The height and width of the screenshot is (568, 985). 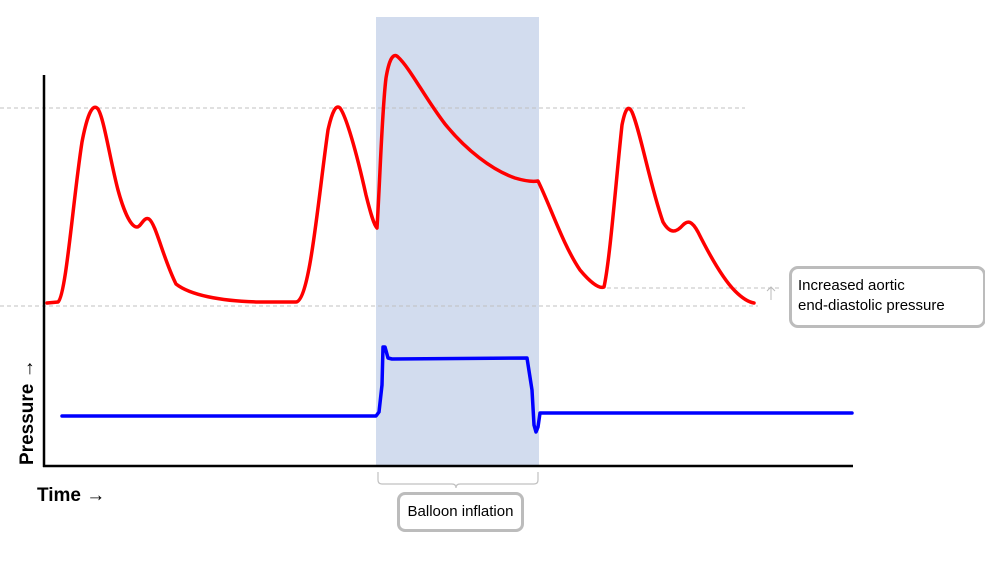 I want to click on balloon-callout-label: Balloon inflation, so click(x=460, y=511).